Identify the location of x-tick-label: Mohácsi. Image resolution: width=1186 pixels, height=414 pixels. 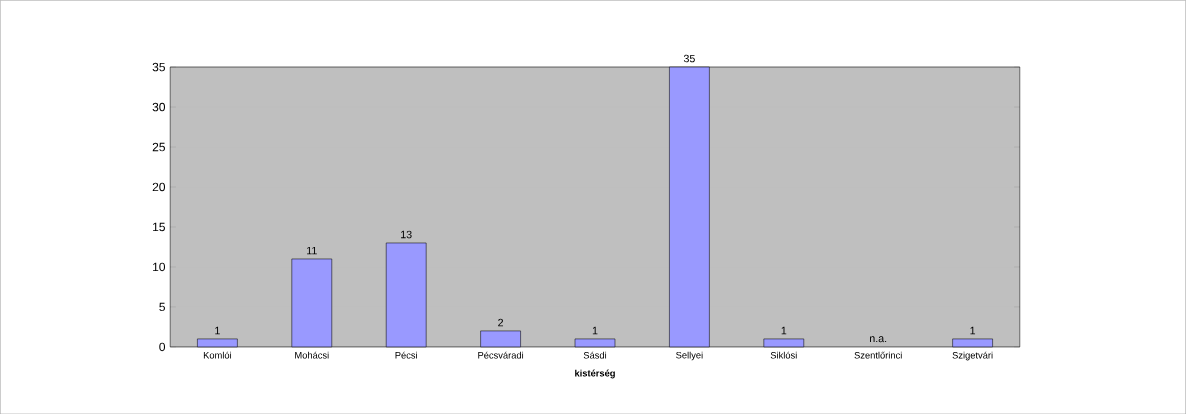
(312, 355).